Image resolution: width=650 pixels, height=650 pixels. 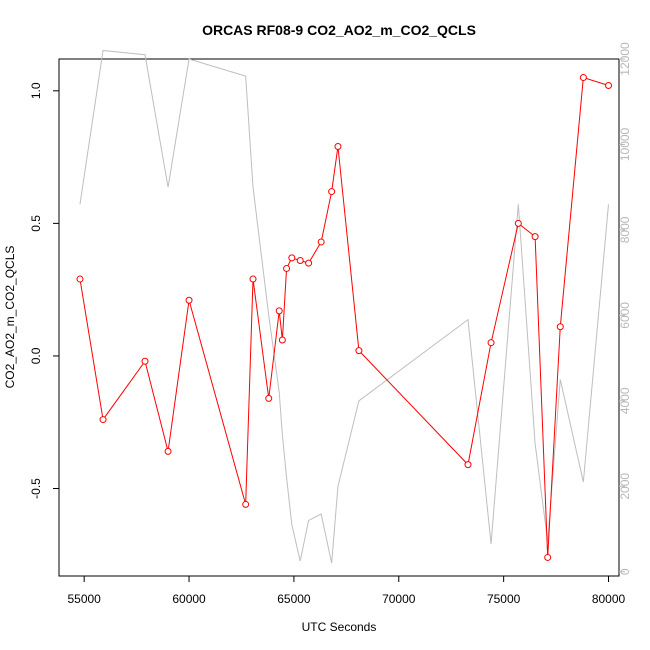 What do you see at coordinates (36, 488) in the screenshot?
I see `y-tick-label: -0.5` at bounding box center [36, 488].